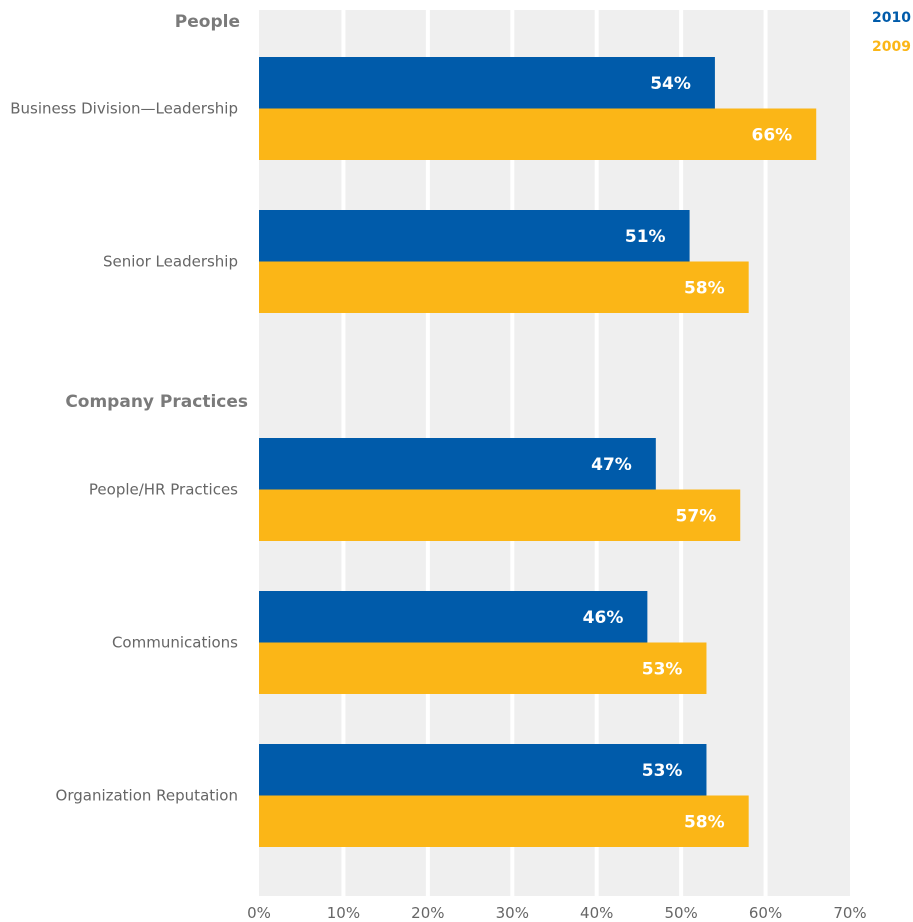 The height and width of the screenshot is (922, 913). Describe the element at coordinates (163, 490) in the screenshot. I see `category-label: People/HR Practices` at that location.